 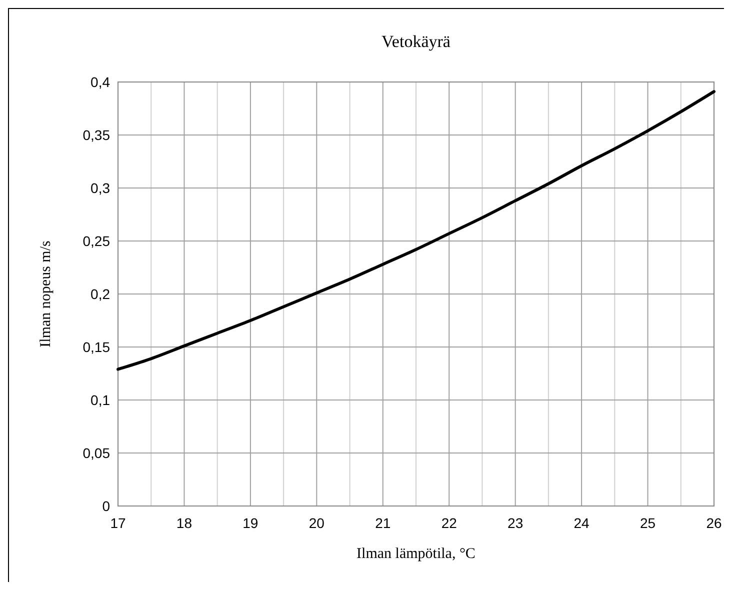 What do you see at coordinates (100, 188) in the screenshot?
I see `y-tick-label: 0,3` at bounding box center [100, 188].